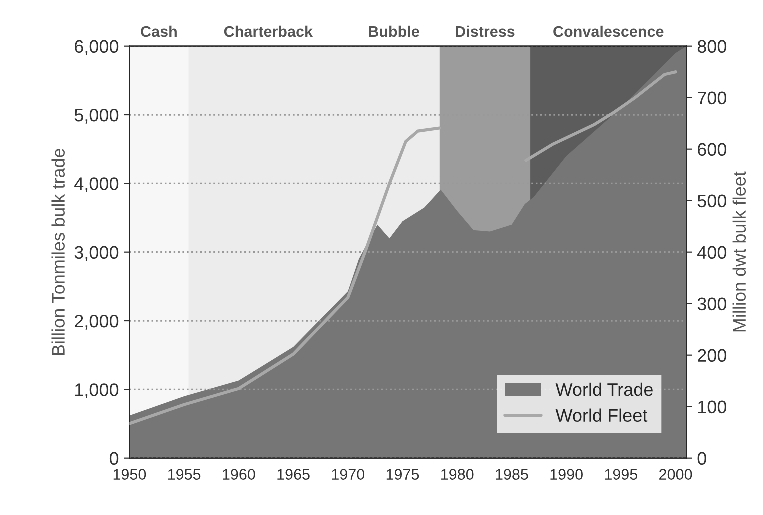 Image resolution: width=763 pixels, height=515 pixels. I want to click on x-tick-label: 1970, so click(348, 474).